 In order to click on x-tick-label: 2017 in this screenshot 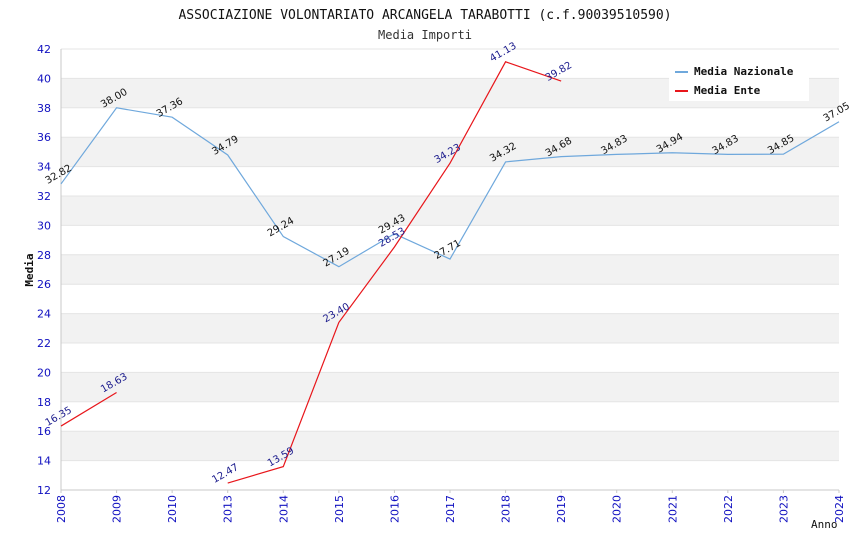, I will do `click(450, 509)`.